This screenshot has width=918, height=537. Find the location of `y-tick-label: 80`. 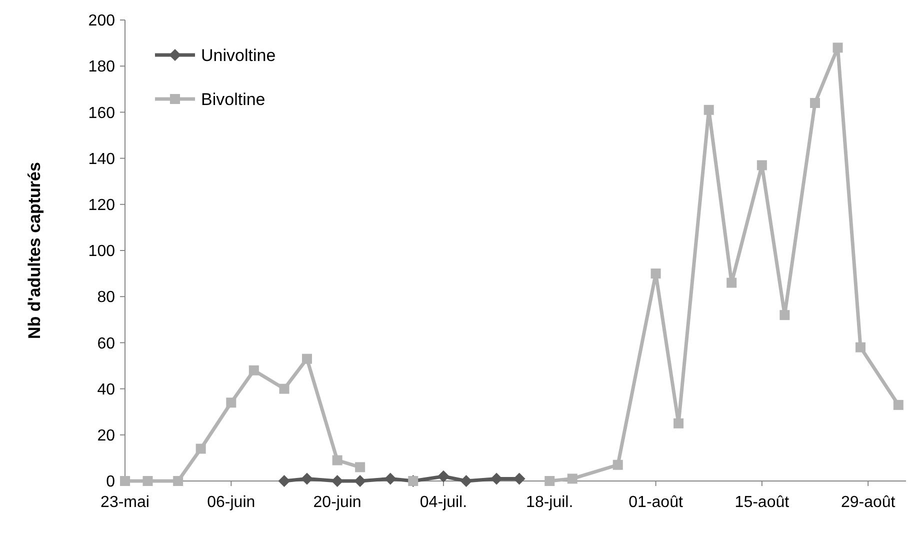

y-tick-label: 80 is located at coordinates (106, 297).